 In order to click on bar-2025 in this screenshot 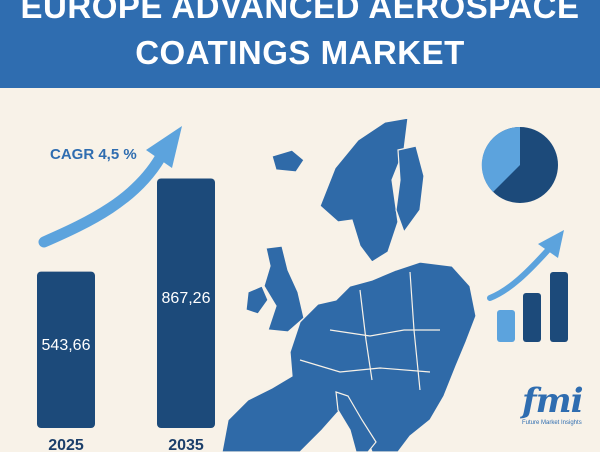, I will do `click(66, 349)`.